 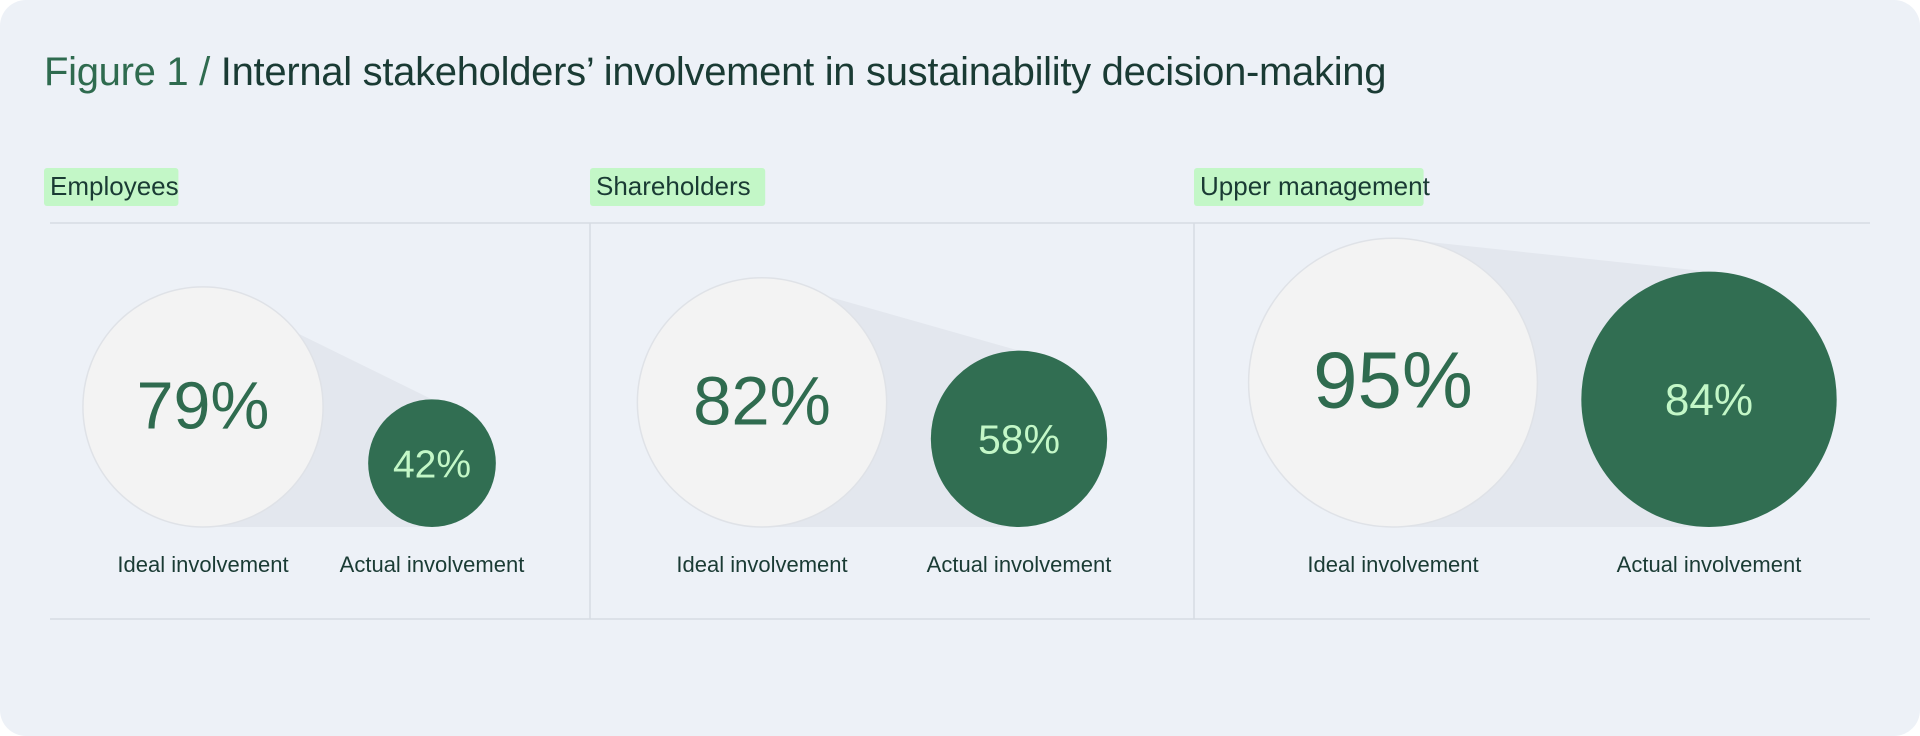 What do you see at coordinates (432, 564) in the screenshot?
I see `actual-caption-employees: Actual involvement` at bounding box center [432, 564].